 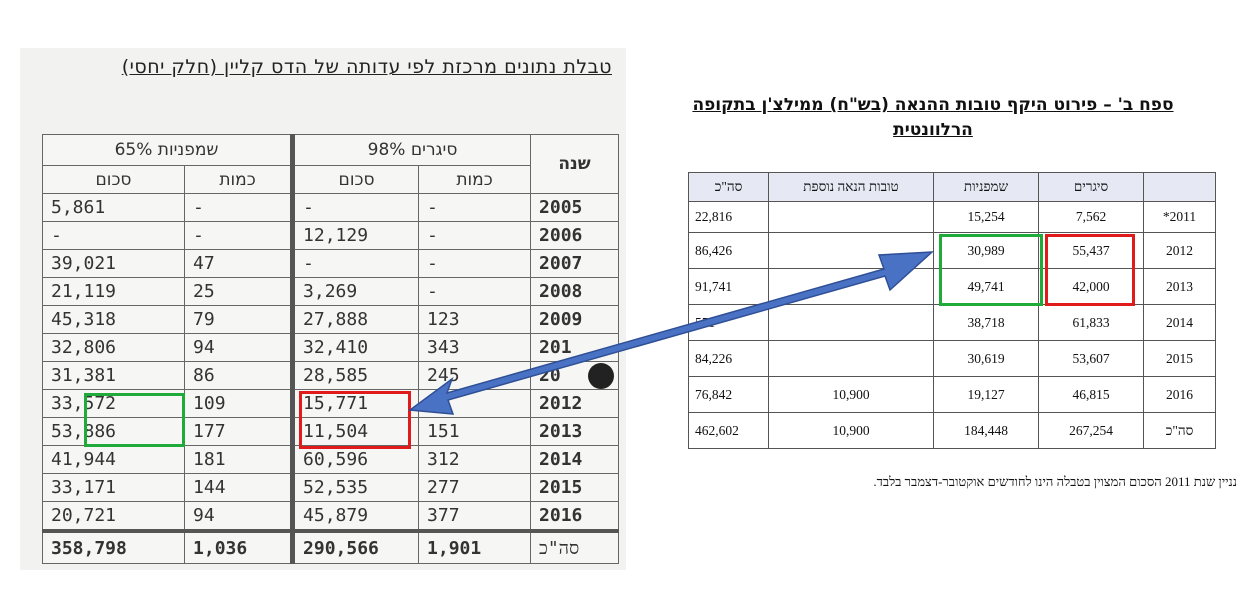 I want to click on right-total-row: סה"כ 267,254 184,448 10,900 462,602, so click(x=952, y=430).